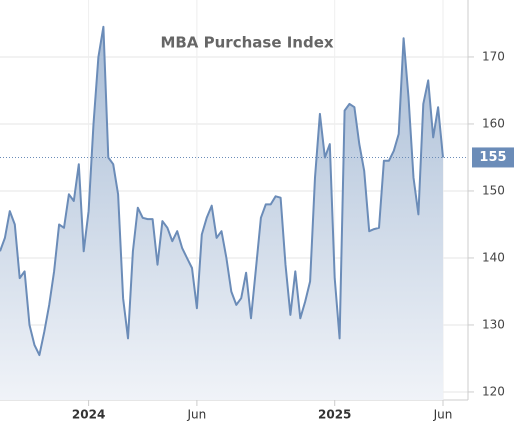 This screenshot has width=525, height=431. I want to click on last-value-box, so click(493, 157).